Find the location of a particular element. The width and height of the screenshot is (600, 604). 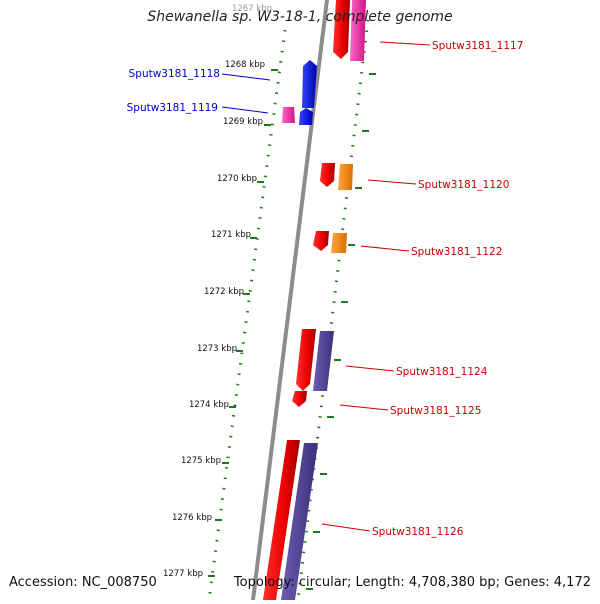

gene-sputw3181-1119-arrow is located at coordinates (306, 116).